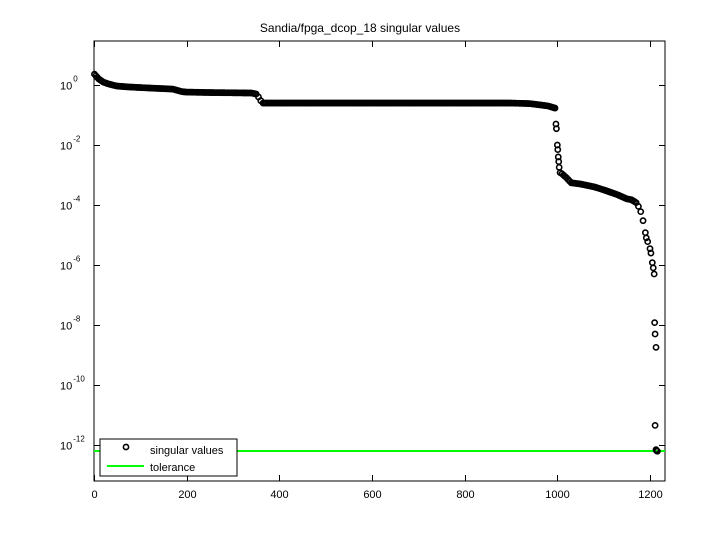 This screenshot has width=720, height=540. What do you see at coordinates (372, 495) in the screenshot?
I see `x-tick-label: 600` at bounding box center [372, 495].